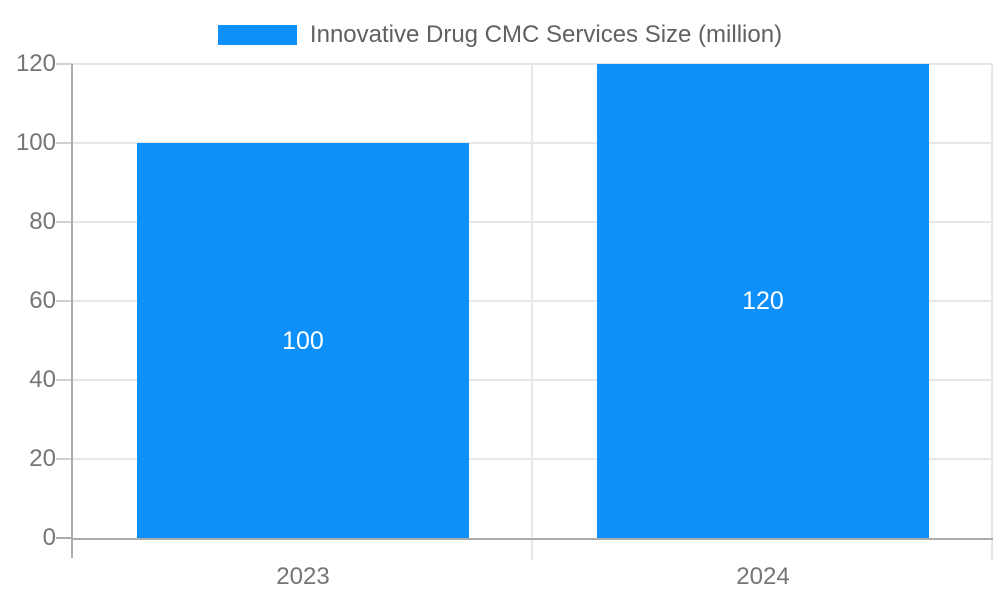  What do you see at coordinates (763, 576) in the screenshot?
I see `x-tick-label: 2024` at bounding box center [763, 576].